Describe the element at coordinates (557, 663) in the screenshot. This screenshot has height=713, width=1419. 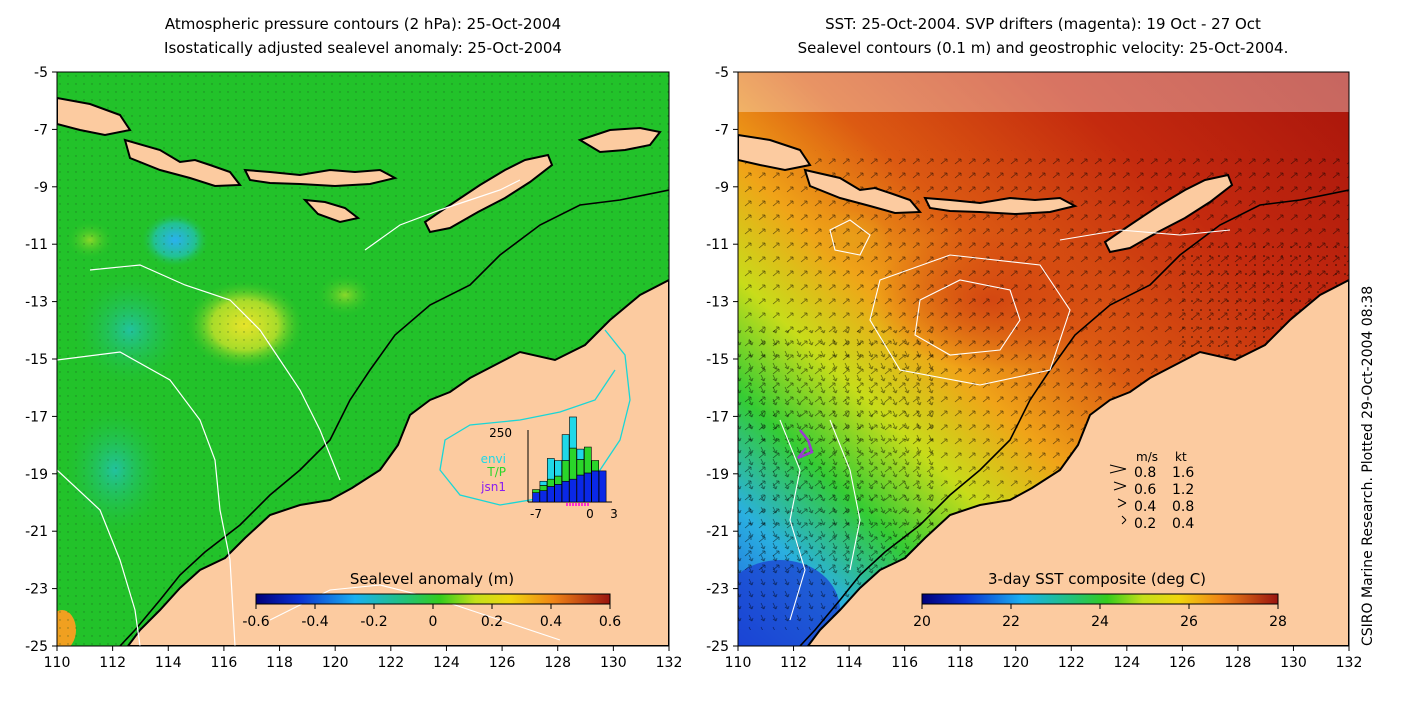
I see `lon-tick-label: 128` at that location.